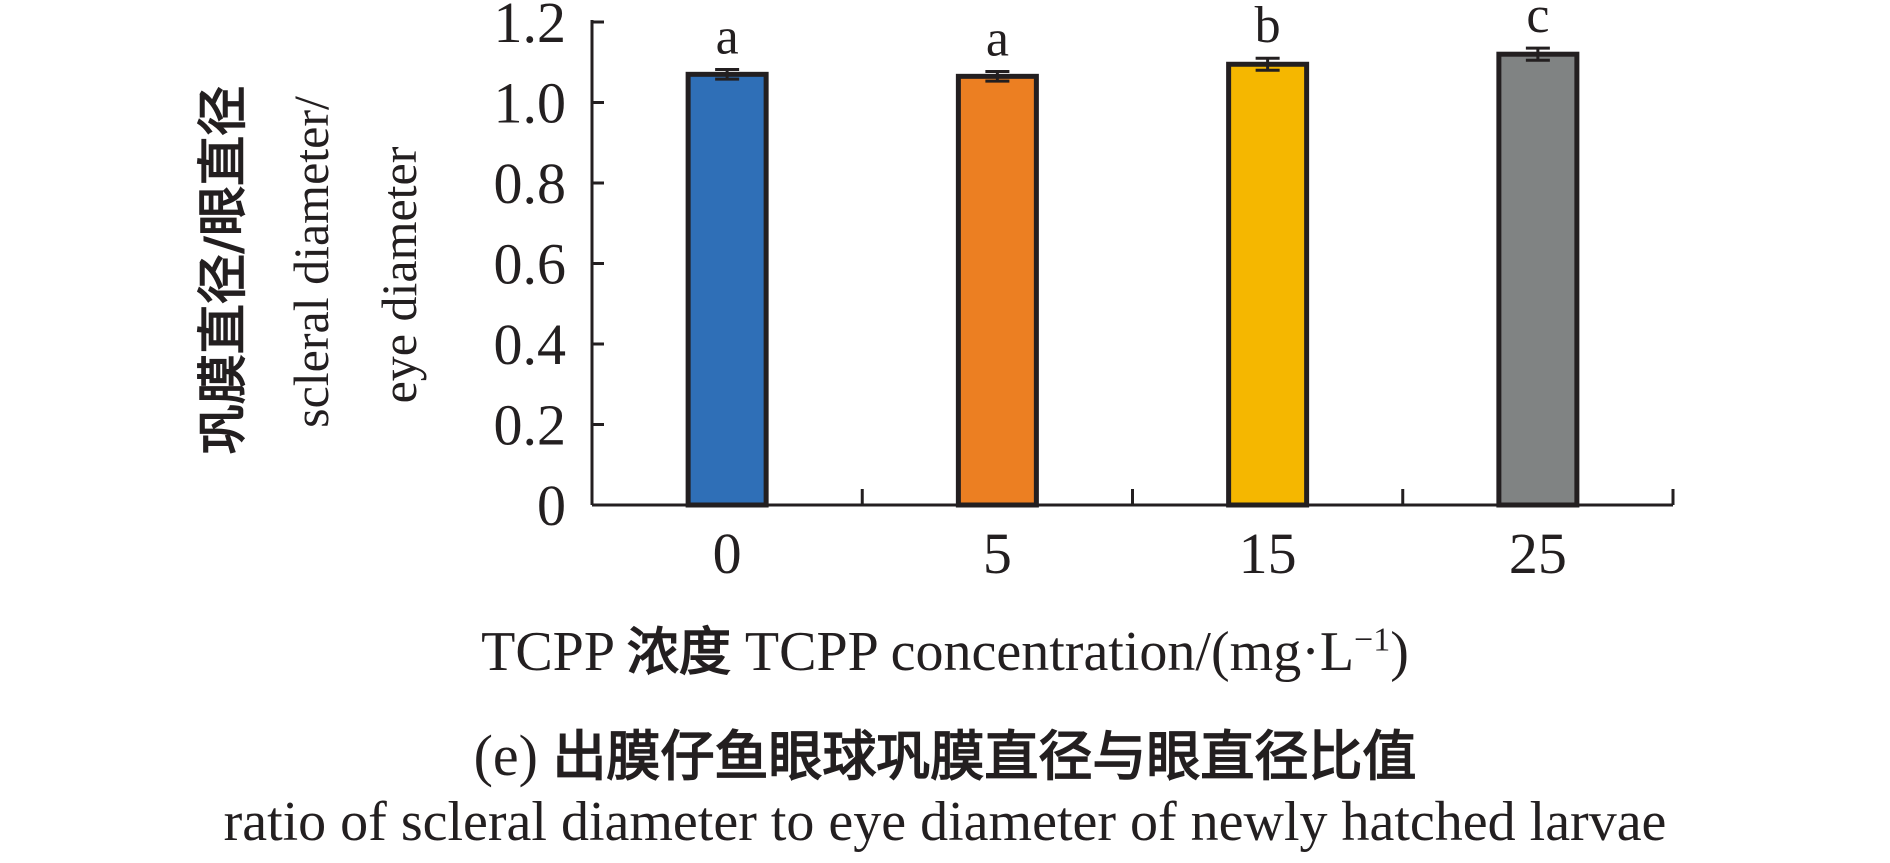 This screenshot has width=1890, height=863. I want to click on x-axis-title: TCPP 浓度 TCPP concentration/(mg·L−1), so click(945, 647).